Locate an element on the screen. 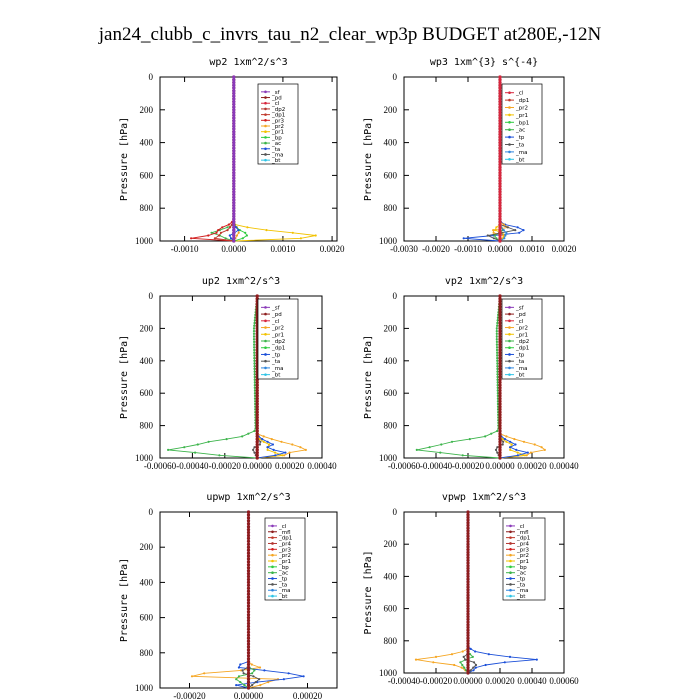 This screenshot has height=700, width=700. legend-label: _ta is located at coordinates (282, 585).